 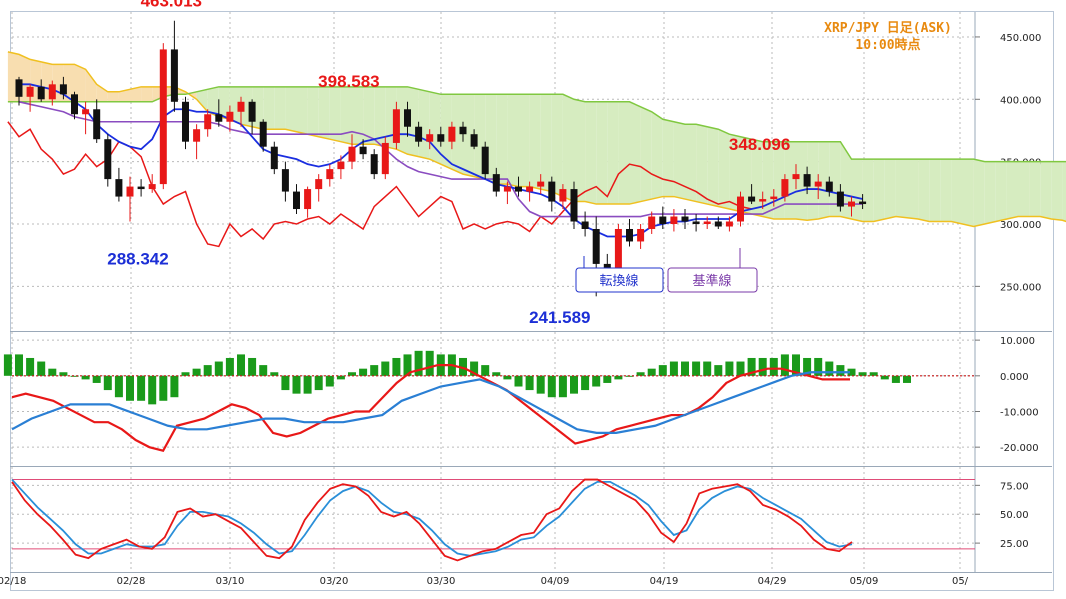 I want to click on x-tick-label: 05/, so click(x=960, y=581).